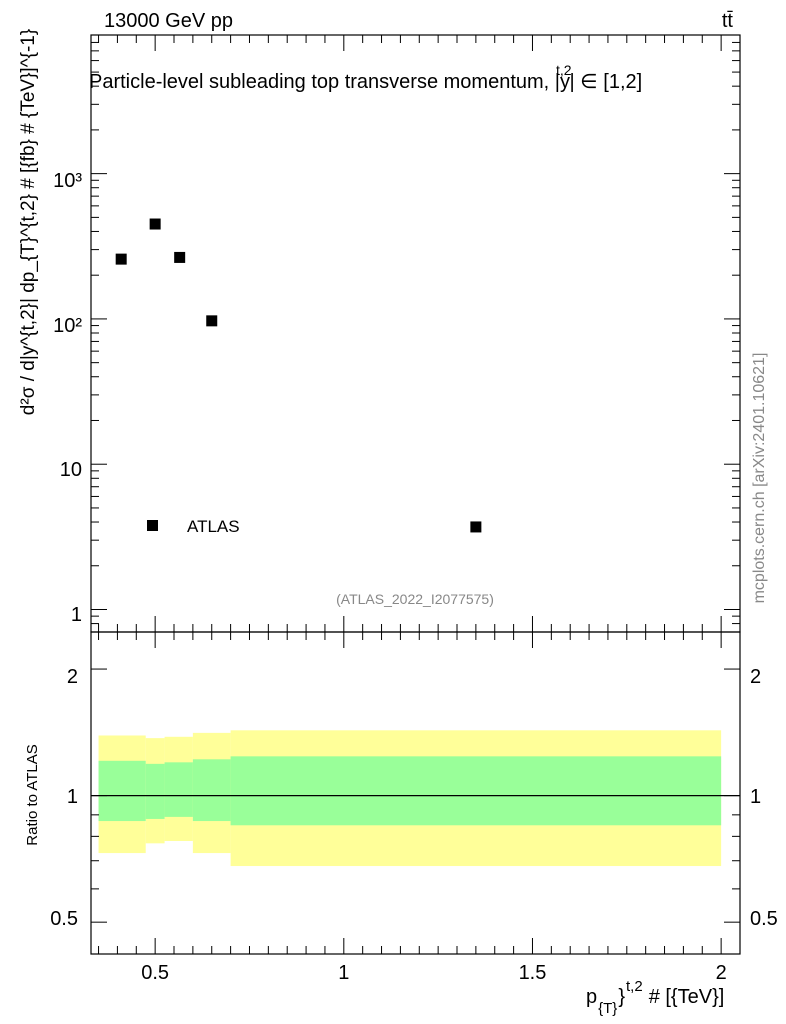  Describe the element at coordinates (155, 973) in the screenshot. I see `xtick-label: 0.5` at that location.